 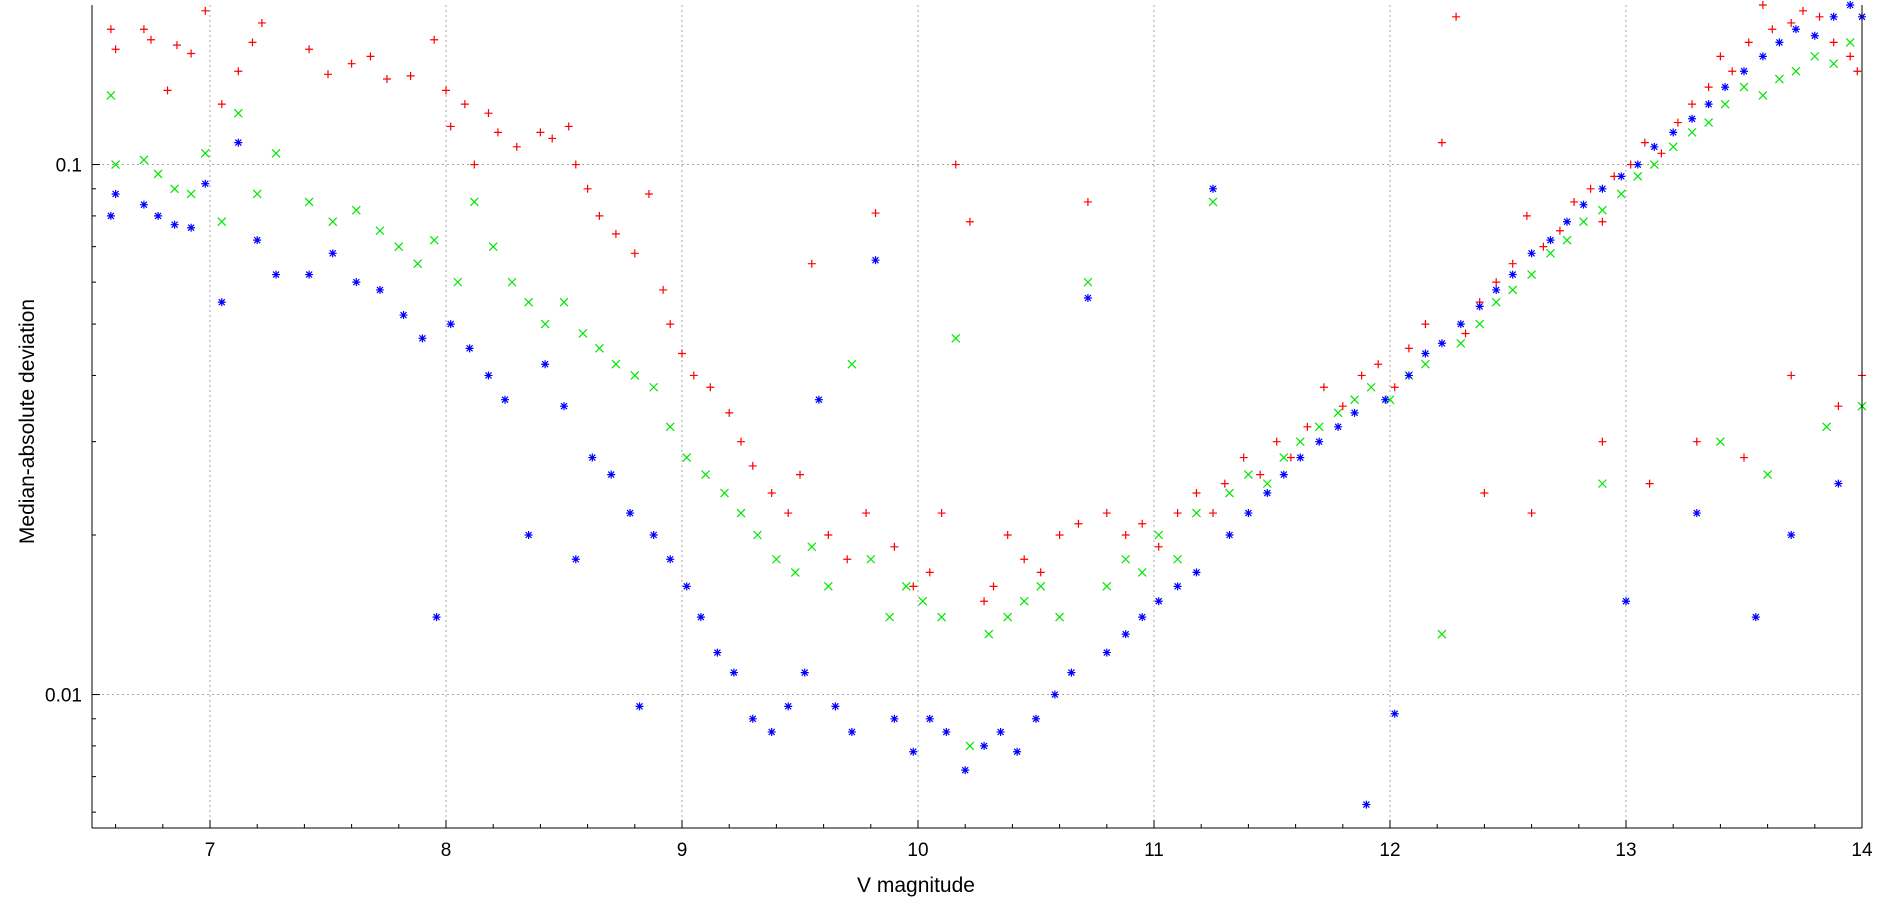 I want to click on x-tick-label: 14, so click(x=1862, y=850).